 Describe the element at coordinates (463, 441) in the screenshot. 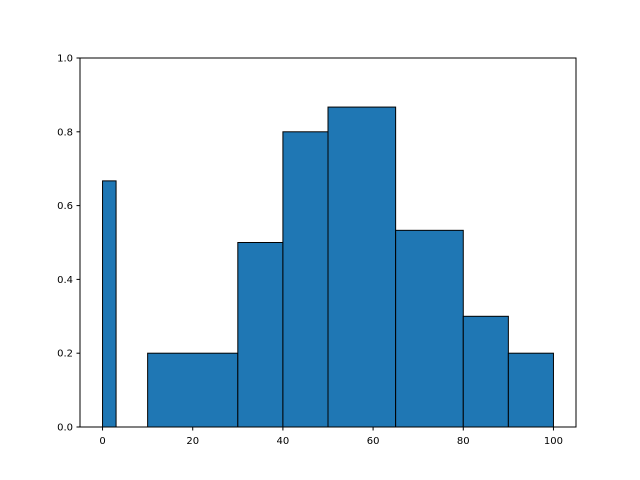

I see `x-tick-label: 80` at that location.